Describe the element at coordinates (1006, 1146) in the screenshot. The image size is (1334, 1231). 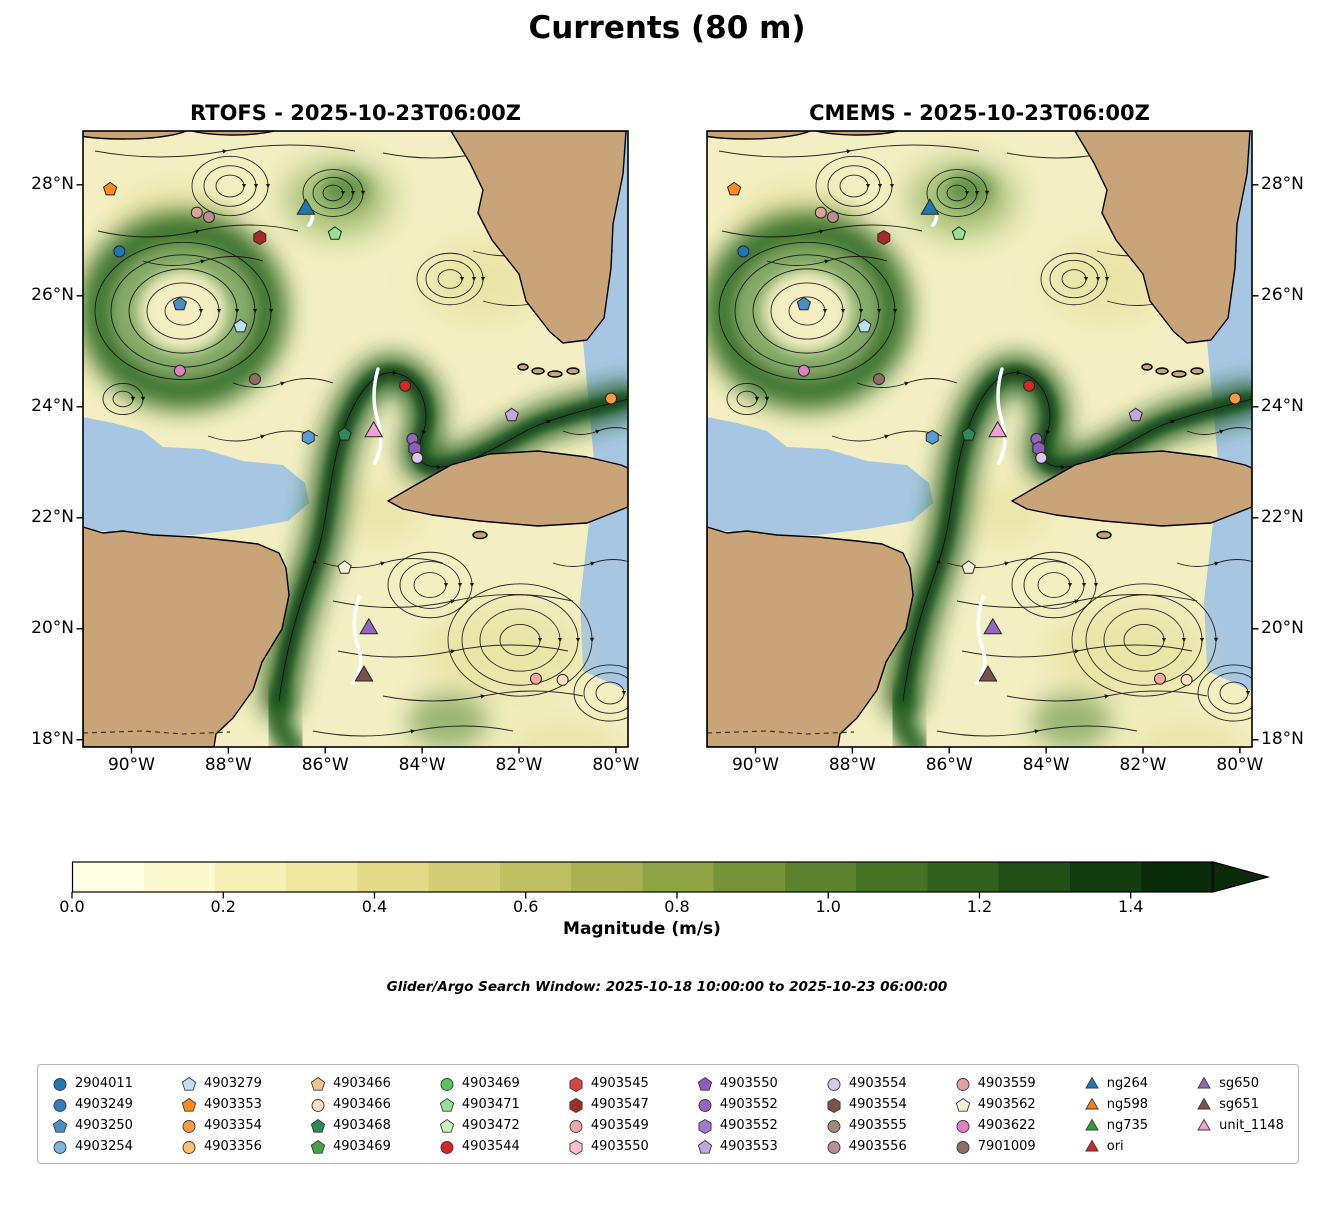
I see `legend-label: 7901009` at that location.